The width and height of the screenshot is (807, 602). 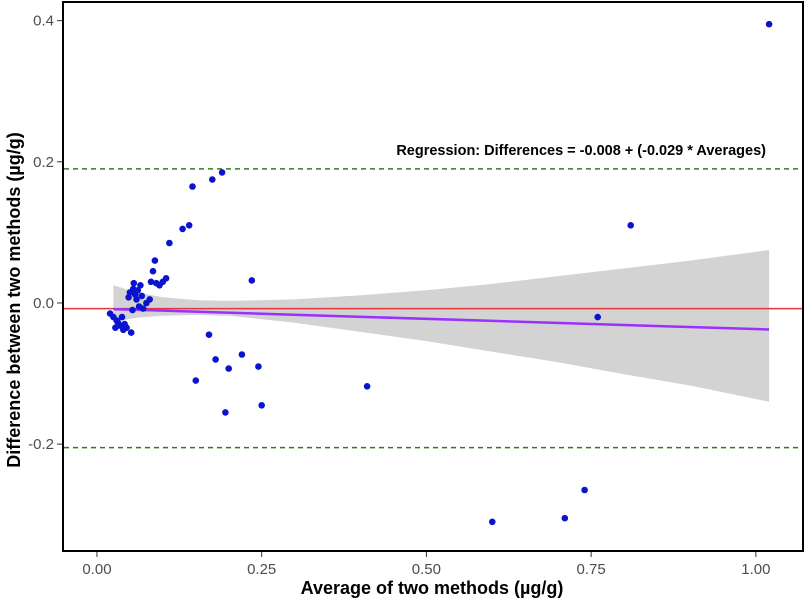 I want to click on x-tick-label: 0.00, so click(x=96, y=569).